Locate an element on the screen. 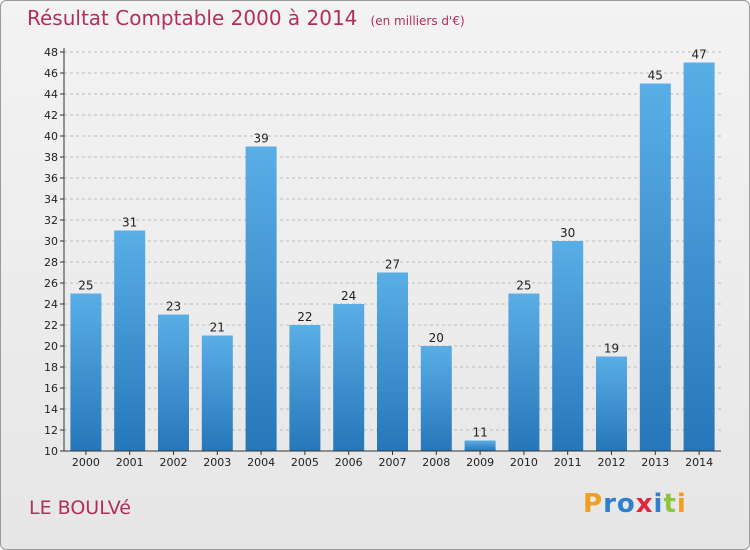 The height and width of the screenshot is (550, 750). commune-name: LE BOULVé is located at coordinates (80, 508).